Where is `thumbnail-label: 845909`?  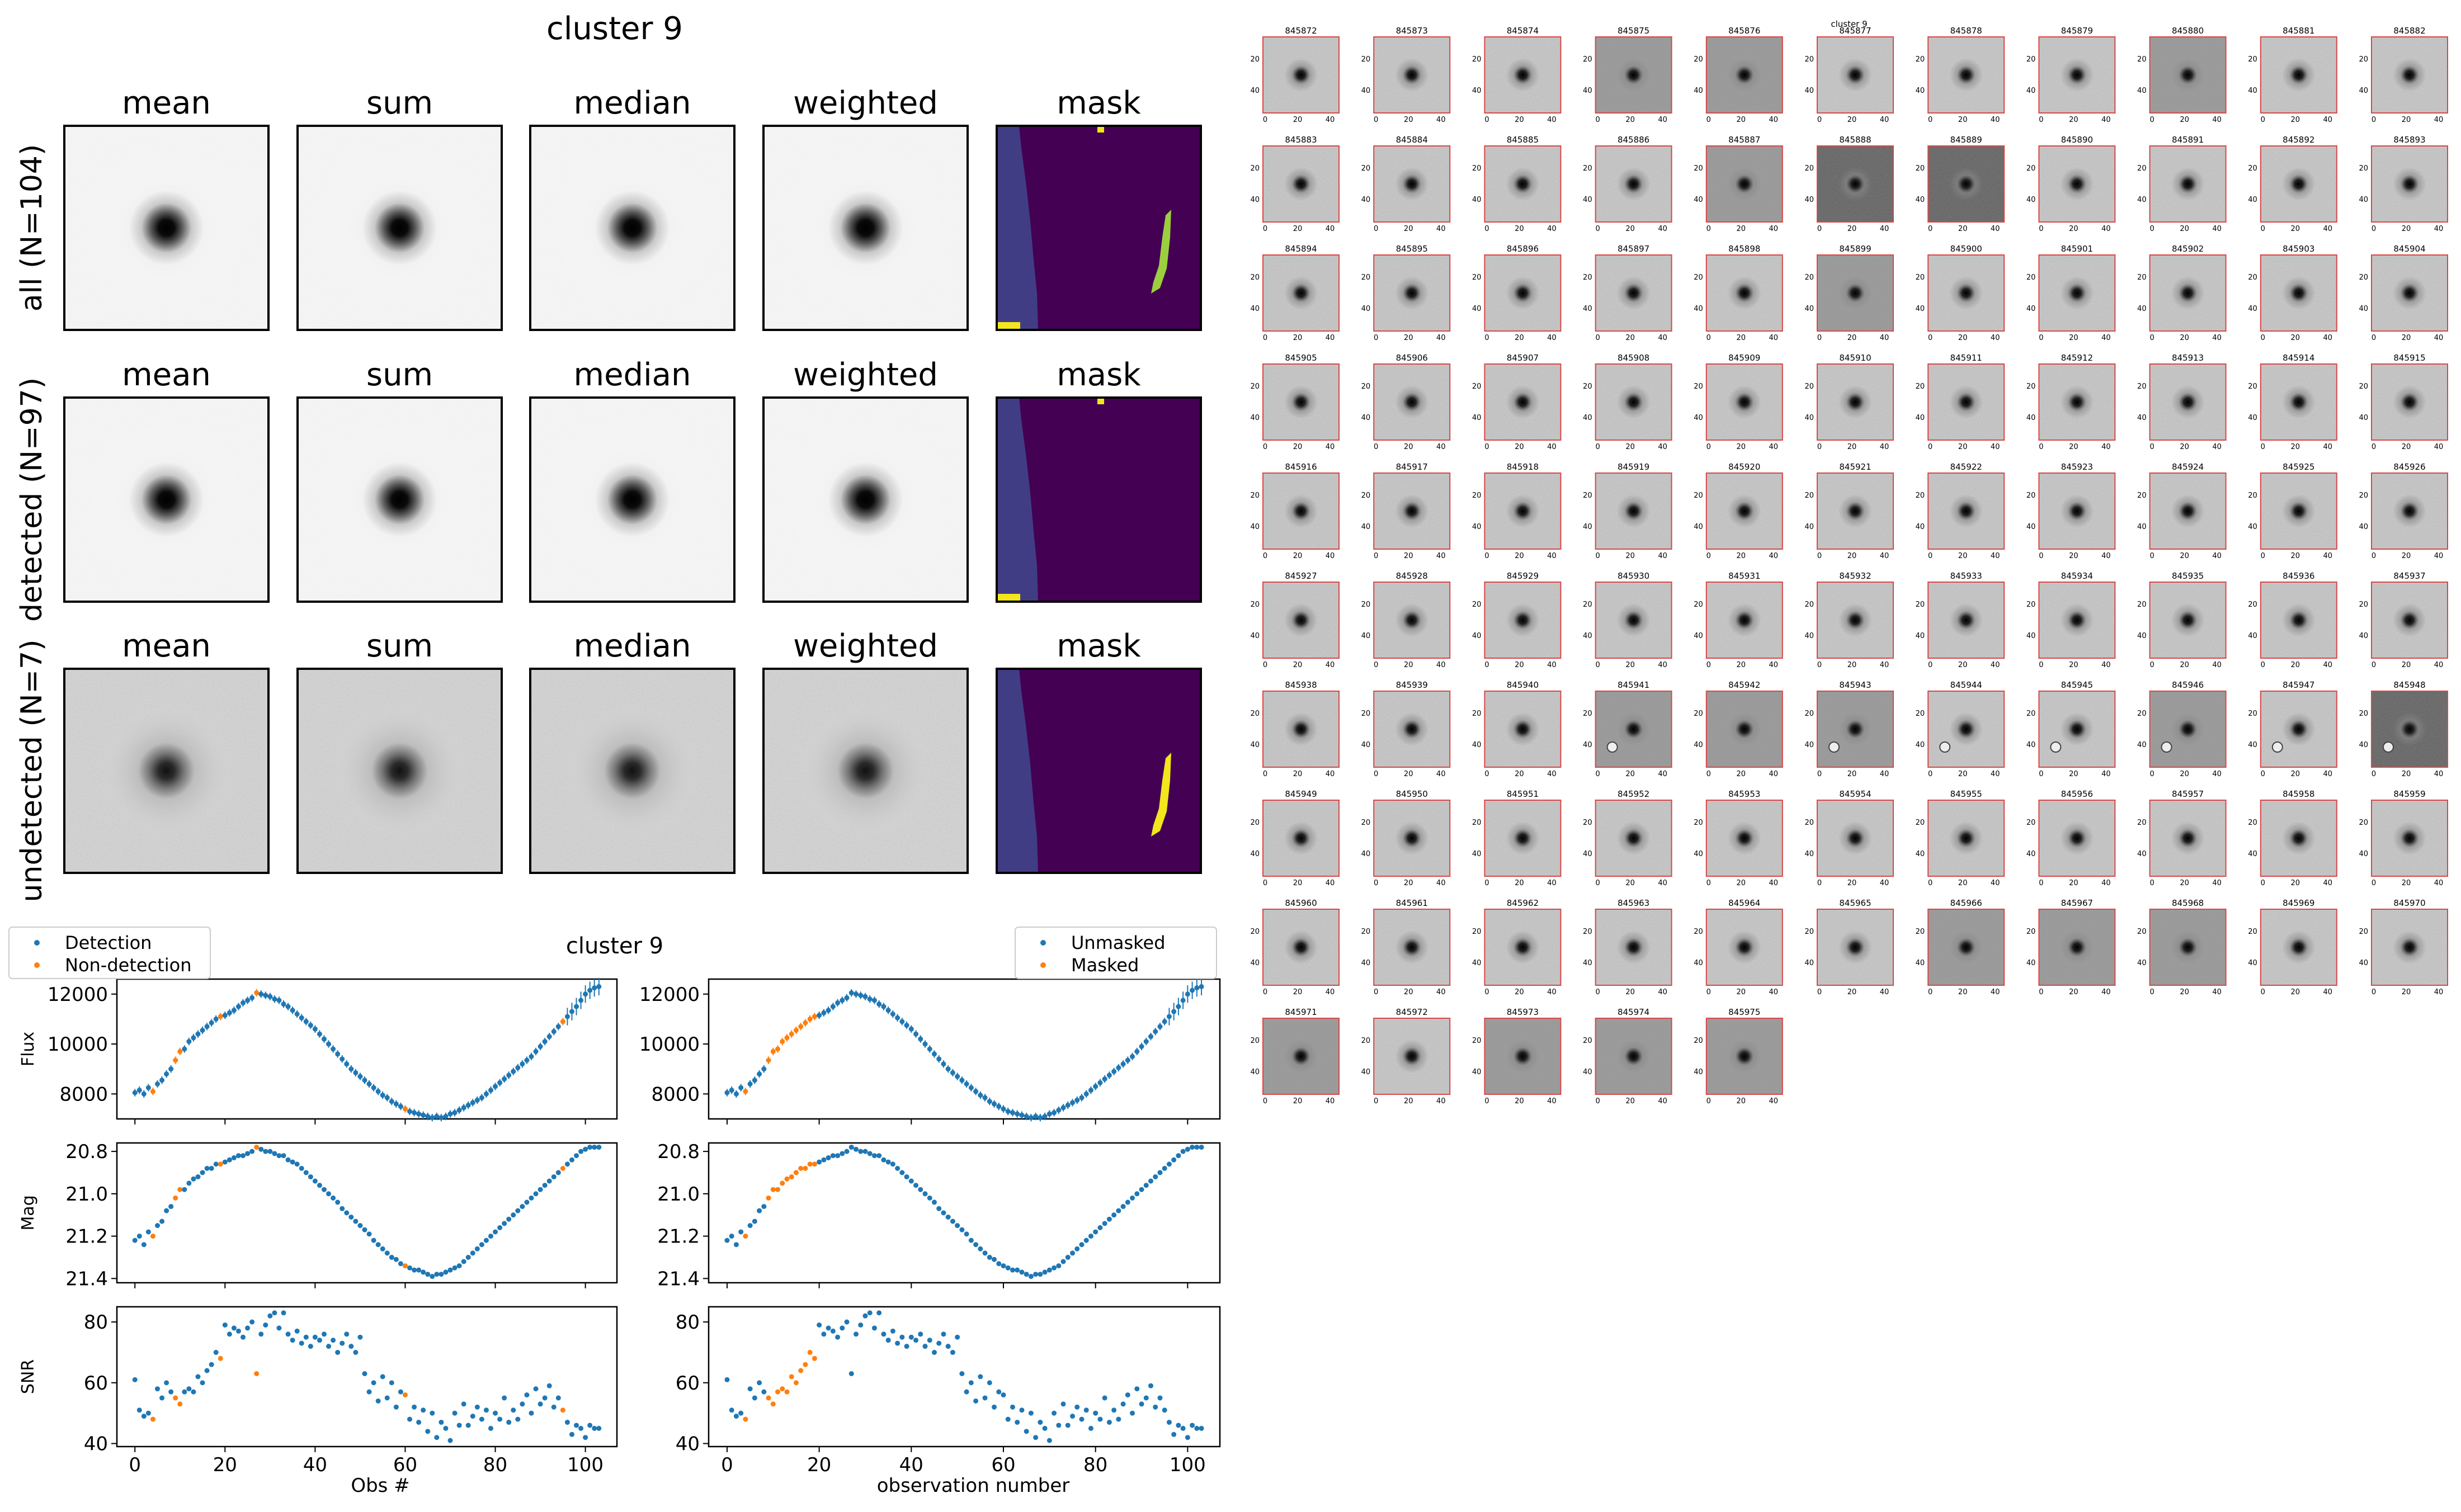 thumbnail-label: 845909 is located at coordinates (1744, 358).